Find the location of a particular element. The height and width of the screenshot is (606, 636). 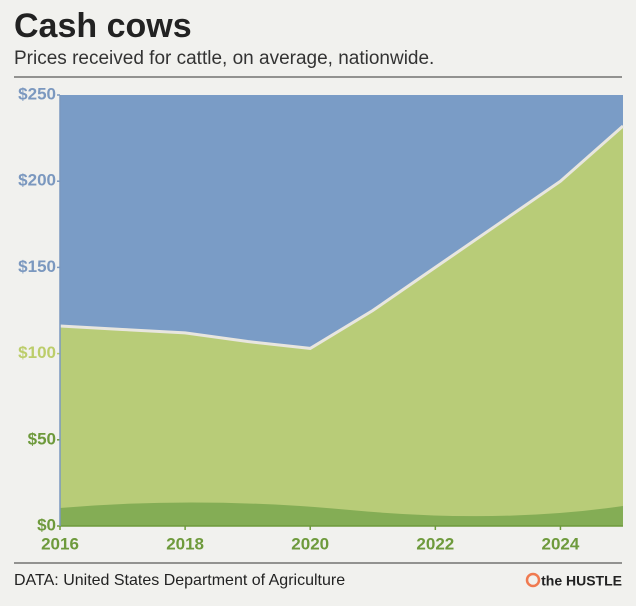

ground is located at coordinates (341, 514).